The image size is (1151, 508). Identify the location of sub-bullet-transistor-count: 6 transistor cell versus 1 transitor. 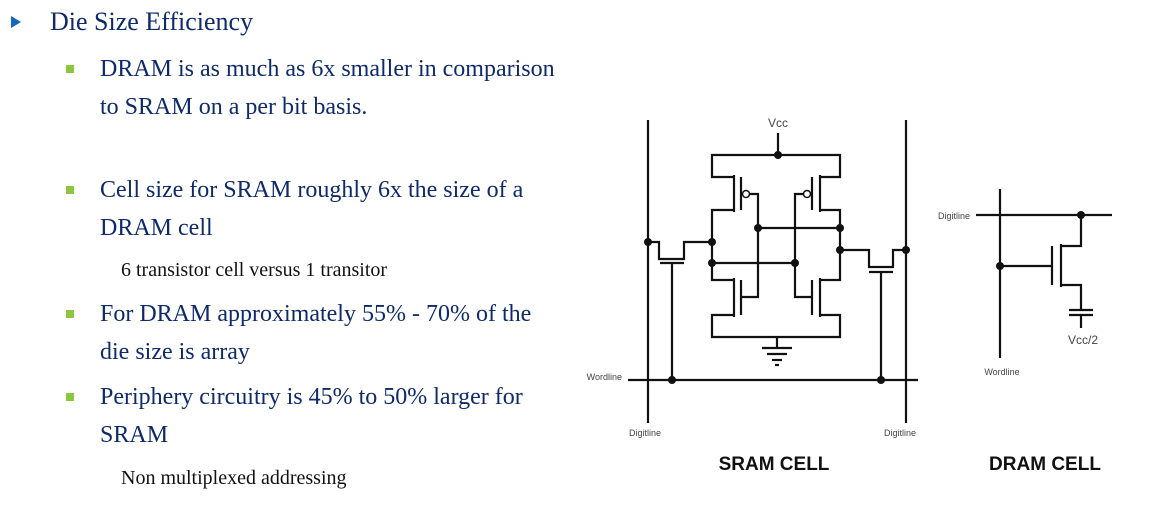
(254, 270).